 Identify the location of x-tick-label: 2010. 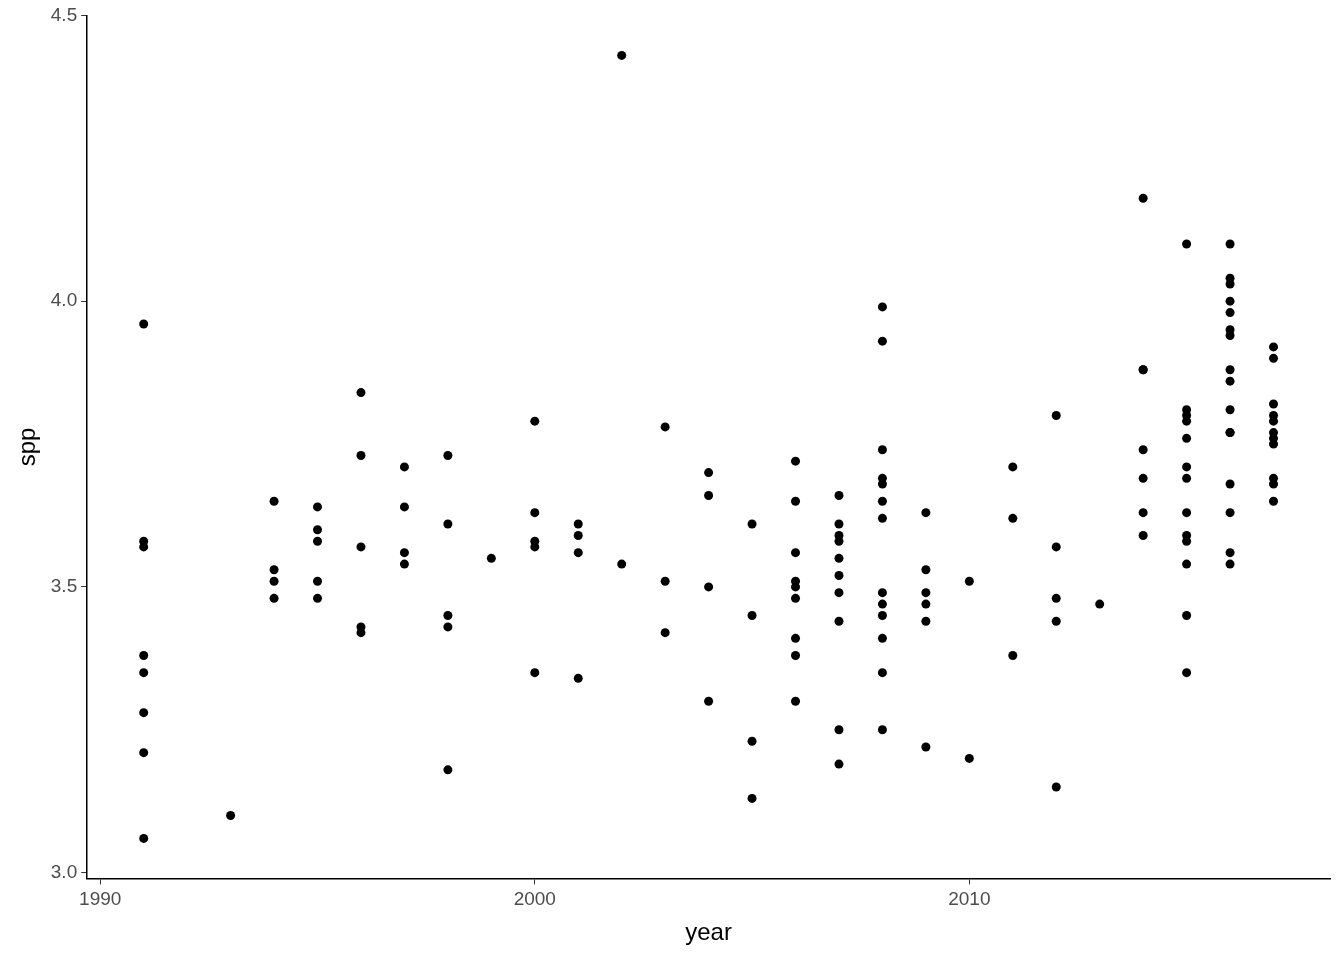
(969, 899).